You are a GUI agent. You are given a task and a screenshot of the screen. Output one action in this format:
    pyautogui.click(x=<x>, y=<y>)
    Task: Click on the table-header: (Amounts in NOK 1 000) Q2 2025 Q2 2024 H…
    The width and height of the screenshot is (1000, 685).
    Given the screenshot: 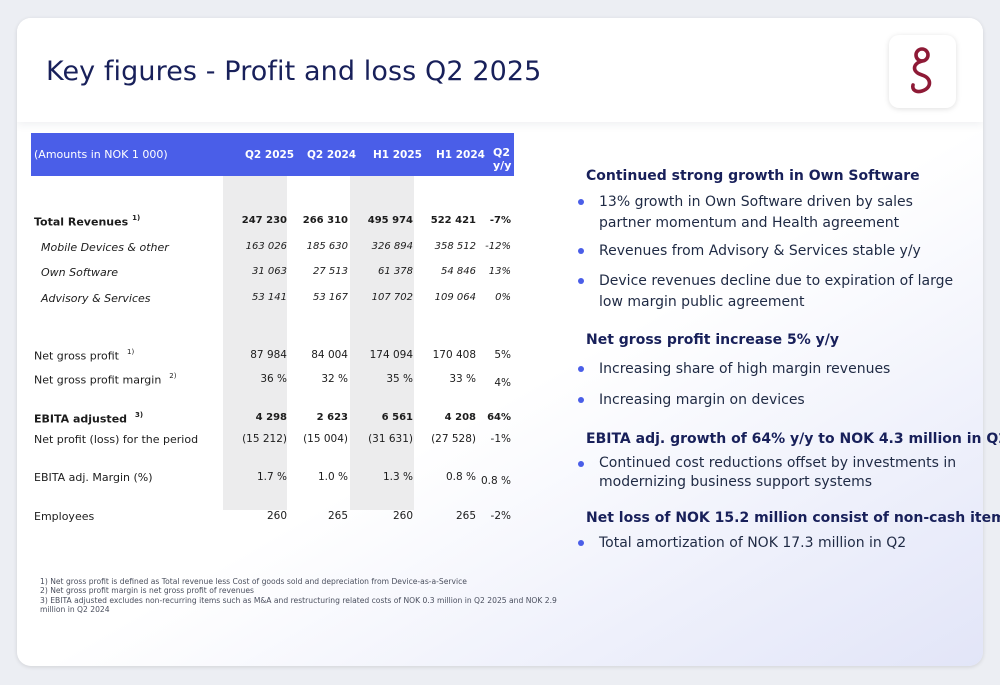 What is the action you would take?
    pyautogui.click(x=272, y=154)
    